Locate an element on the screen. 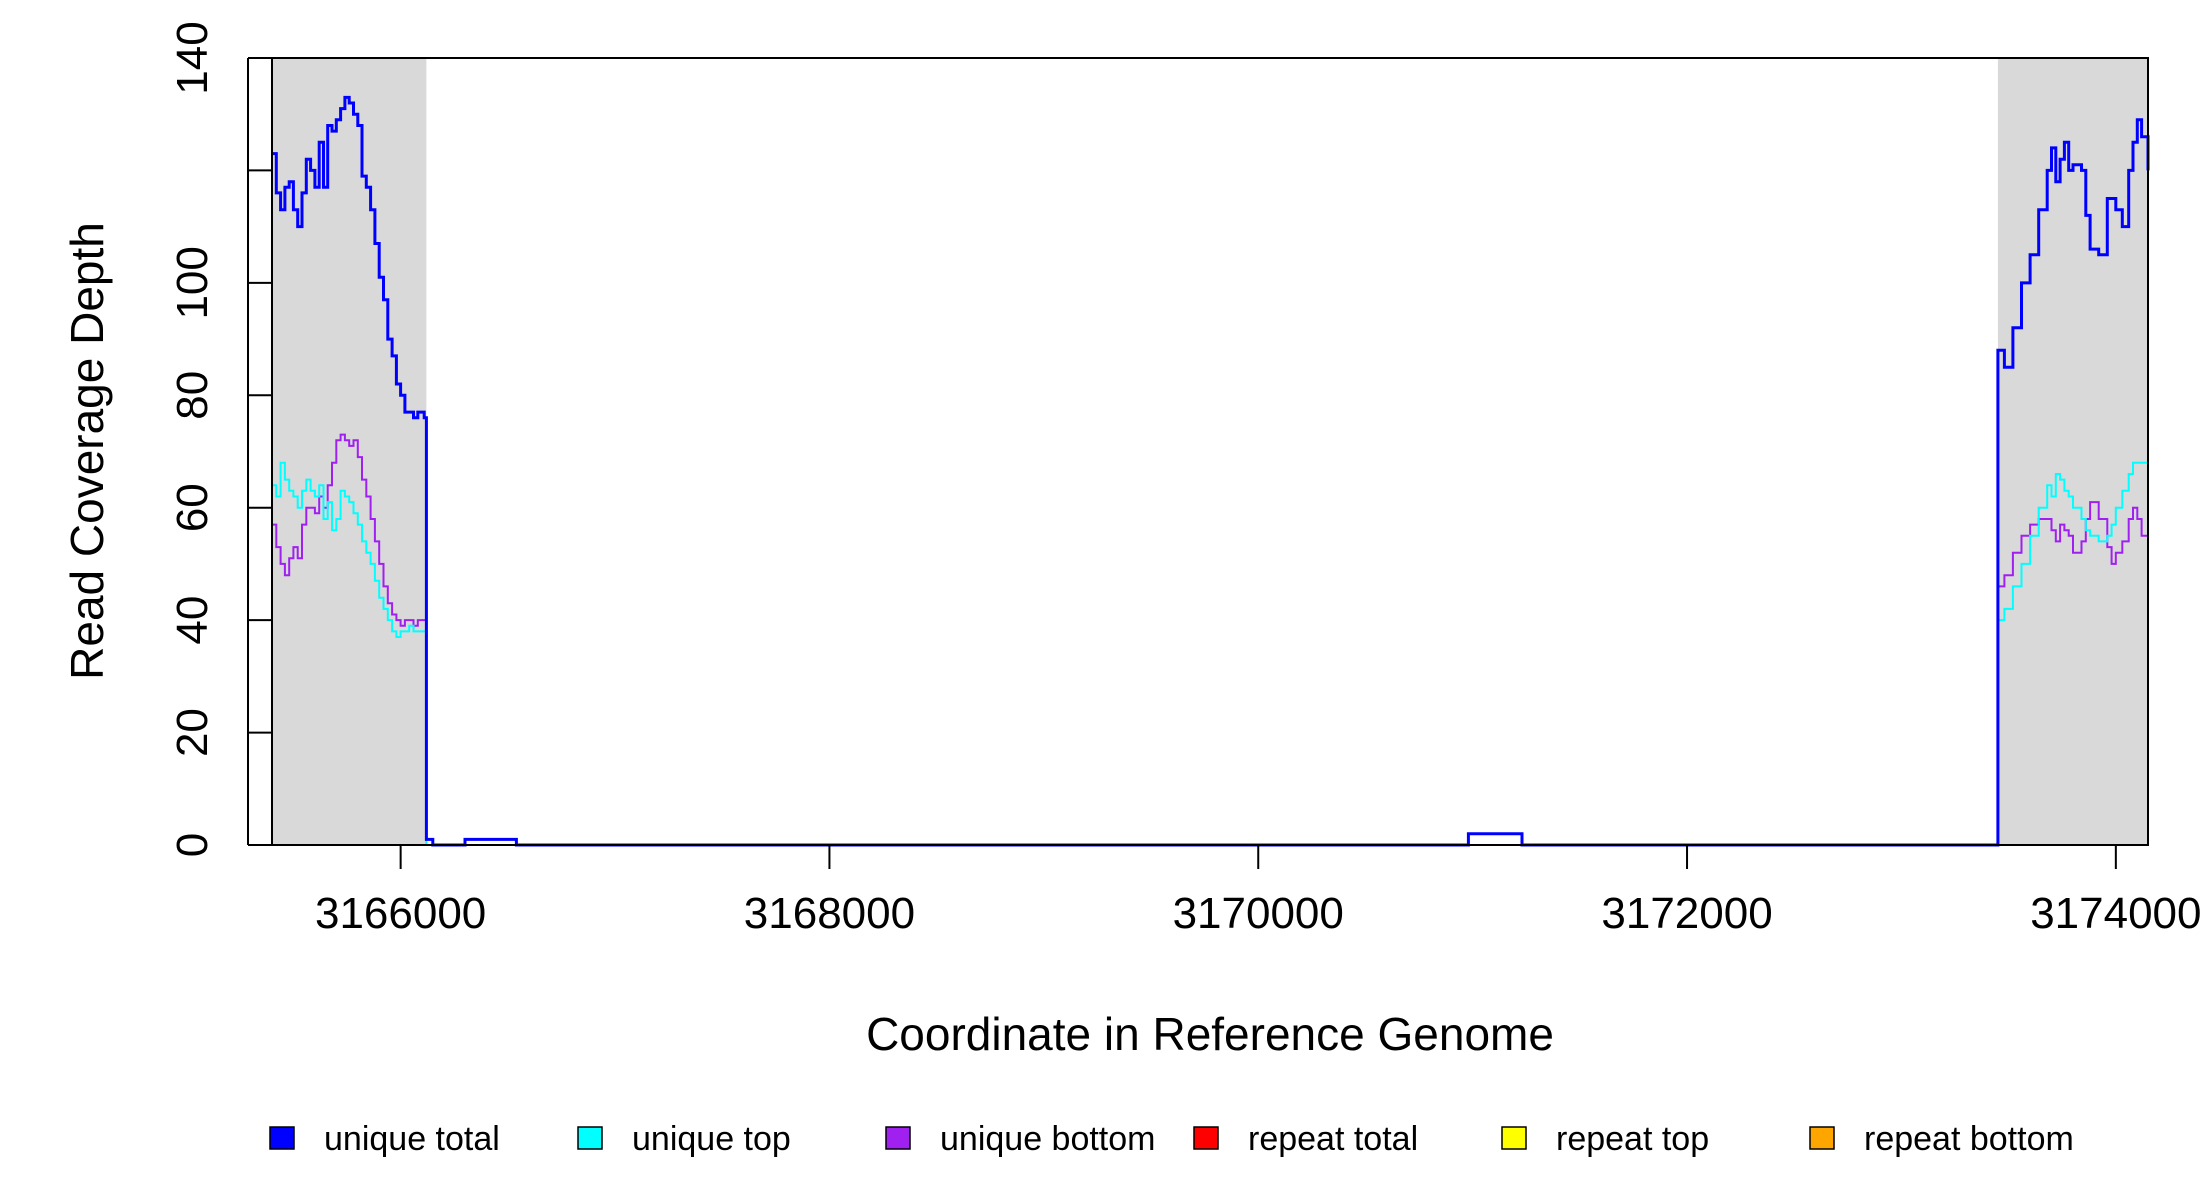 The height and width of the screenshot is (1200, 2200). y-tick-label: 80 is located at coordinates (192, 395).